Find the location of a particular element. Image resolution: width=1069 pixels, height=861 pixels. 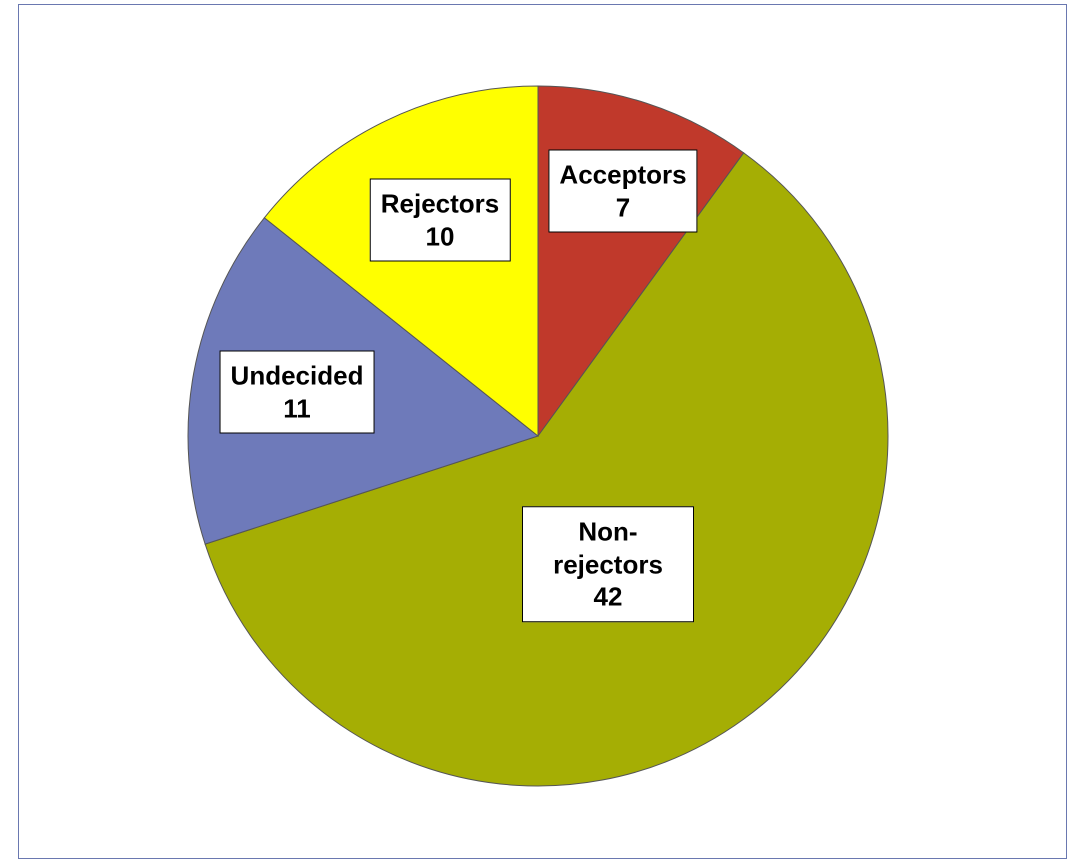

data-label: Acceptors 7 is located at coordinates (623, 191).